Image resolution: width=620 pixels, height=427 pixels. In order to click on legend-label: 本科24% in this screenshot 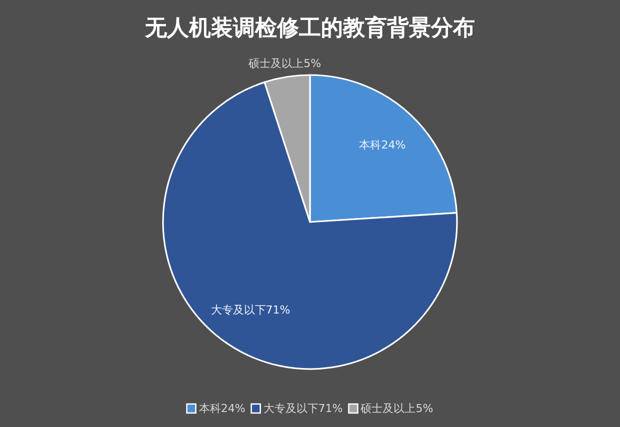, I will do `click(222, 408)`.